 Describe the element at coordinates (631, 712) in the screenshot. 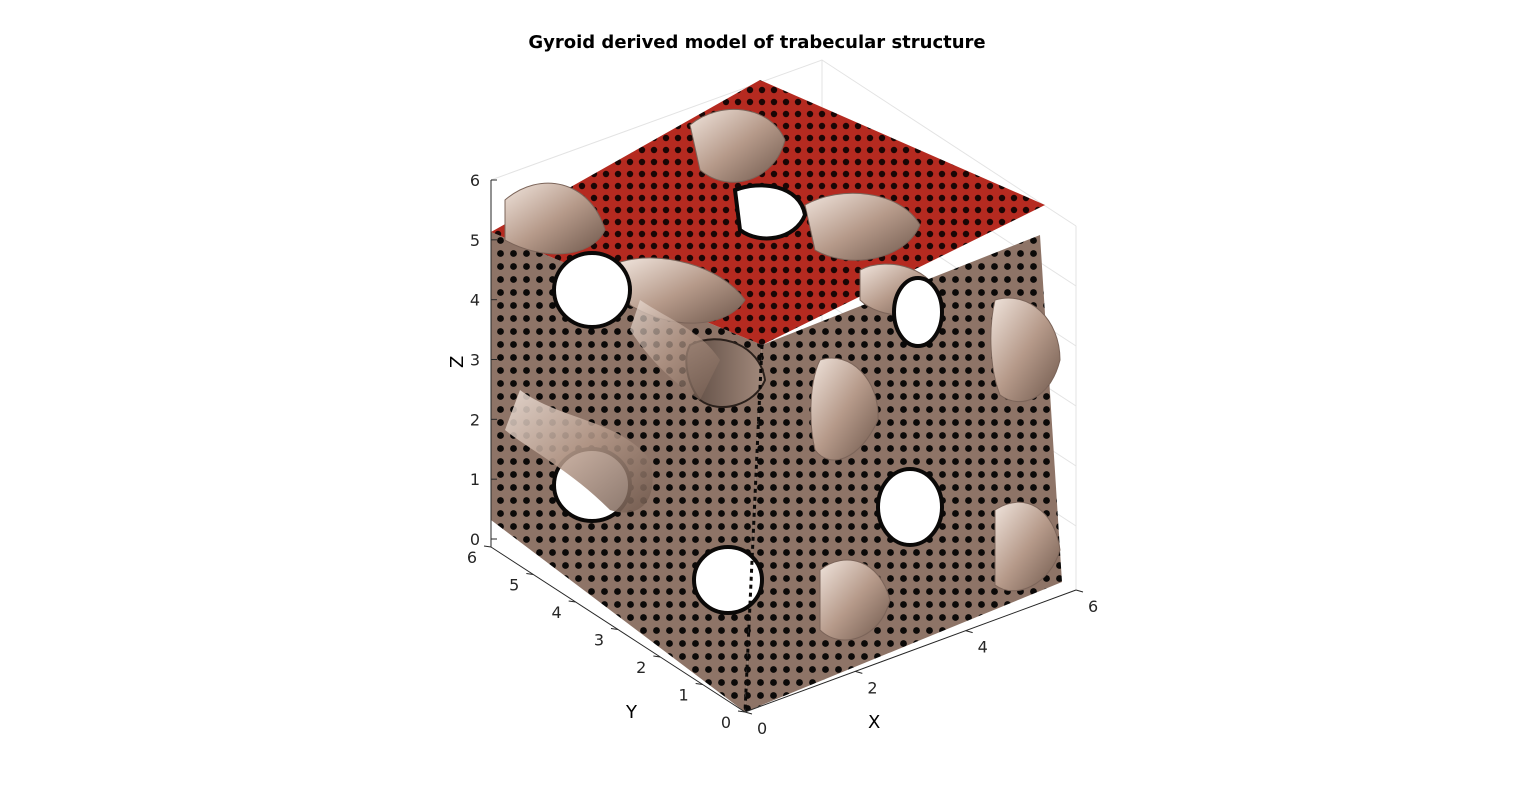

I see `y-axis-label: Y` at that location.